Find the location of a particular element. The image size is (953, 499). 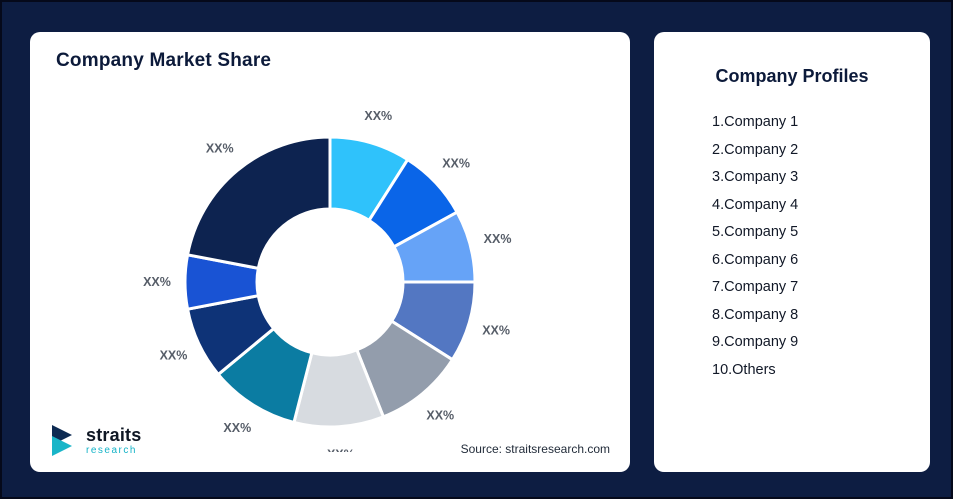

list-item: 6.Company 6 is located at coordinates (755, 259).